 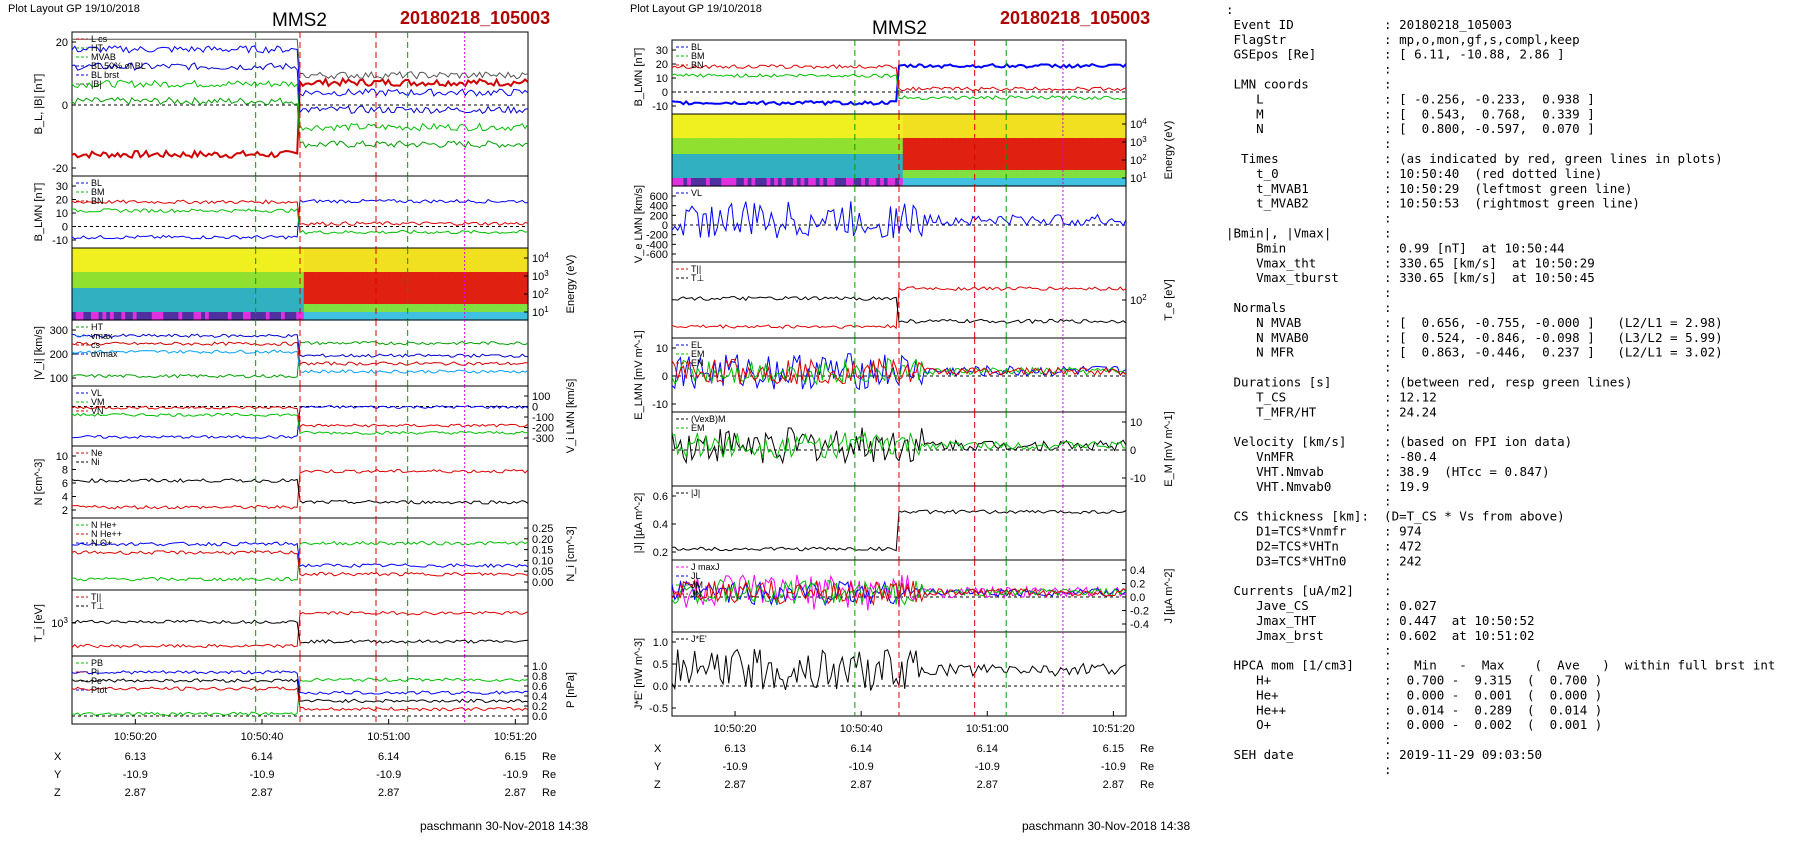 What do you see at coordinates (543, 439) in the screenshot?
I see `left-ytick-label: -300` at bounding box center [543, 439].